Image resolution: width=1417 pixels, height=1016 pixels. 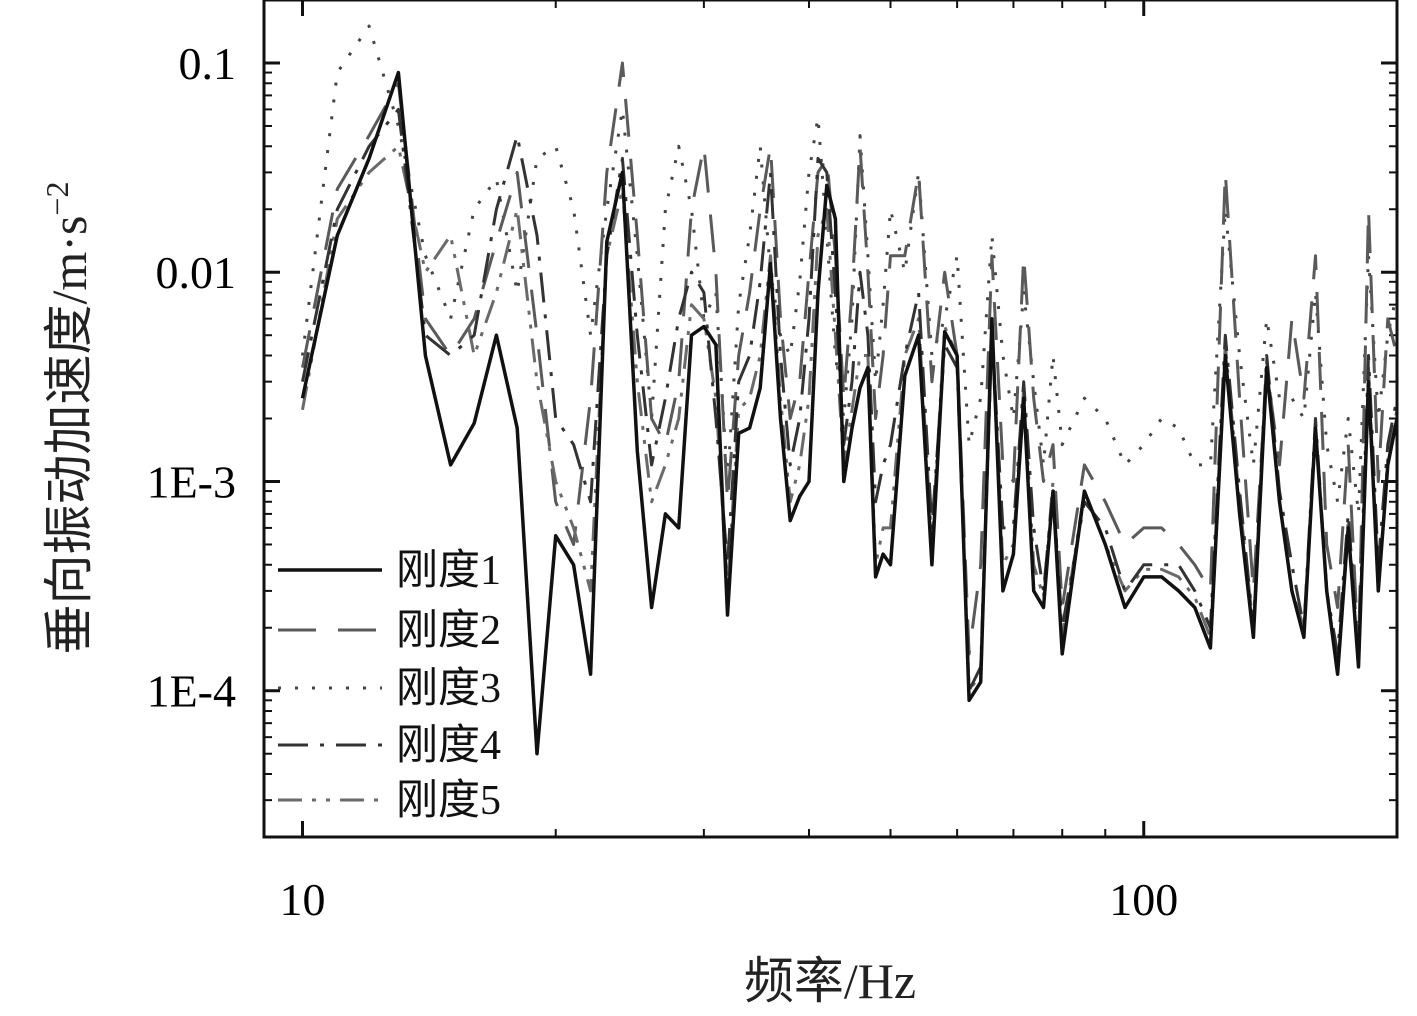 I want to click on legend-label-1: 刚度1, so click(x=448, y=571).